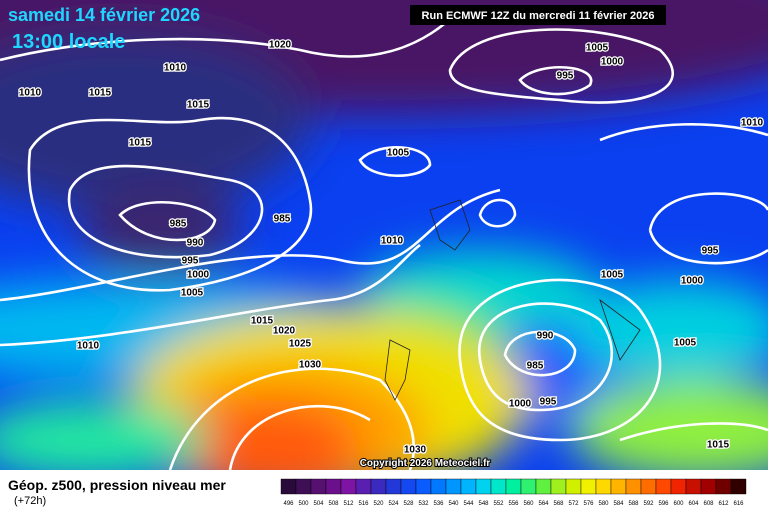  I want to click on colorbar-label: 524, so click(393, 504).